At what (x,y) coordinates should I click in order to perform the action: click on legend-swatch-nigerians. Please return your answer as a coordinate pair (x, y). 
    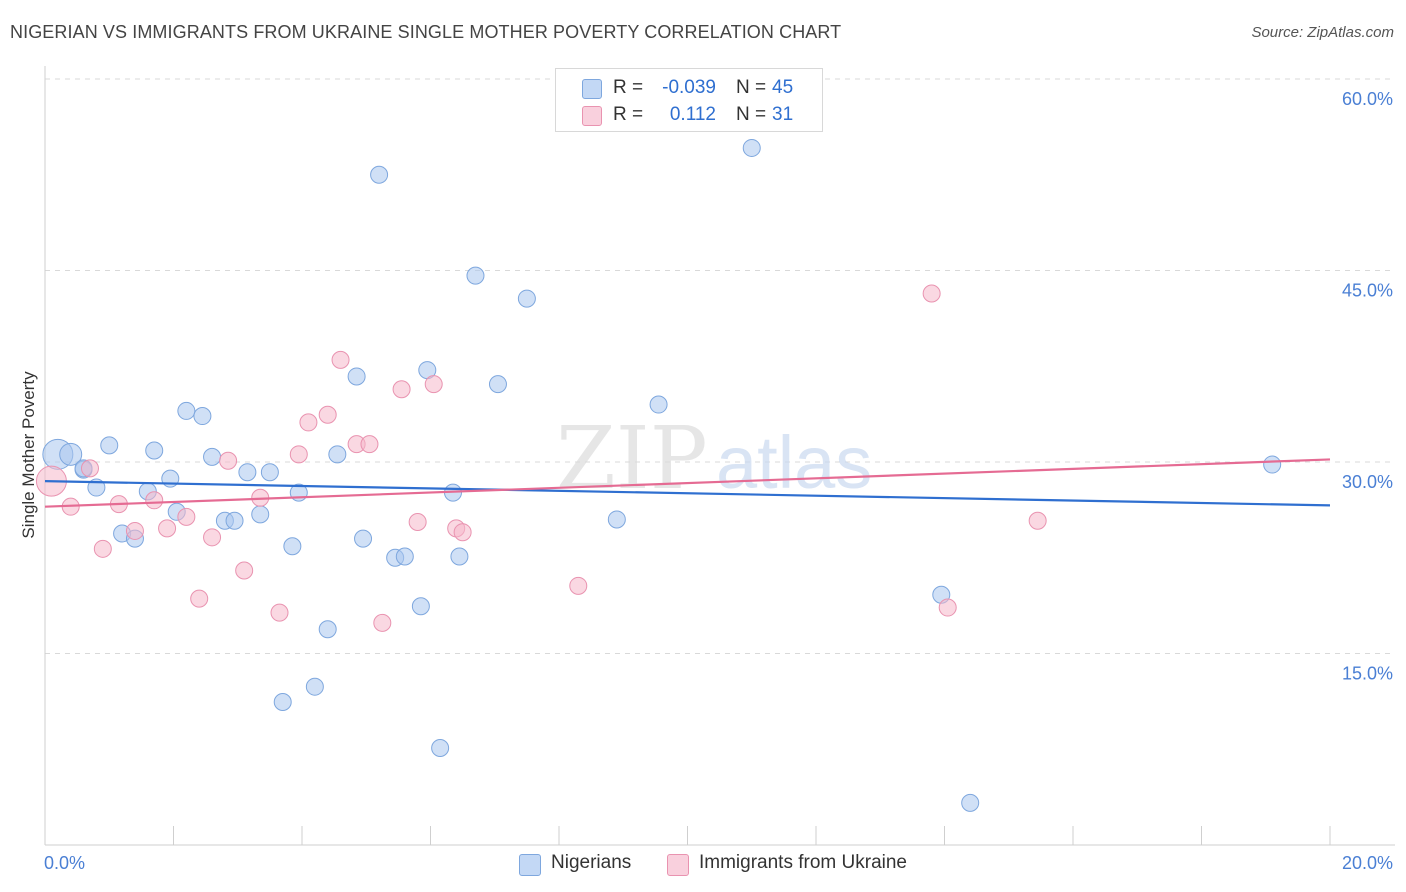
    Looking at the image, I should click on (530, 865).